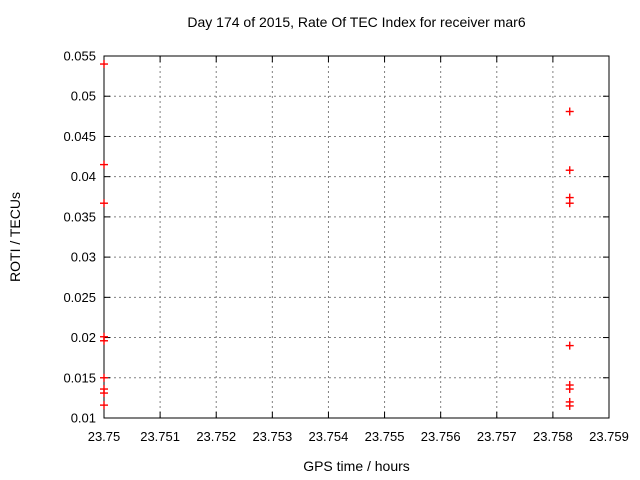 The image size is (640, 480). What do you see at coordinates (272, 436) in the screenshot?
I see `x-tick-label: 23.753` at bounding box center [272, 436].